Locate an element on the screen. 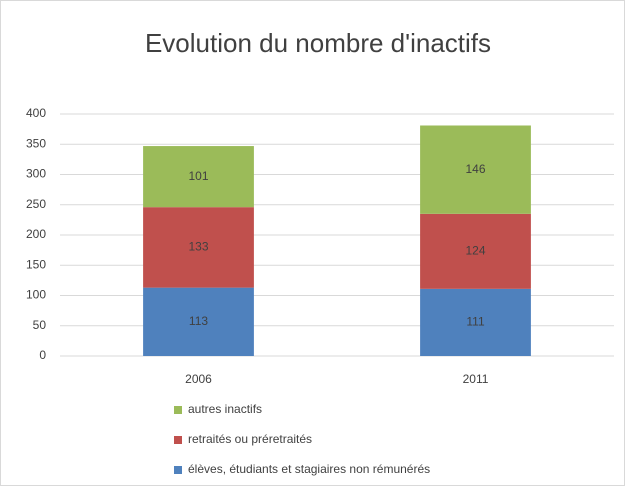 Image resolution: width=626 pixels, height=486 pixels. data-label: 124 is located at coordinates (475, 251).